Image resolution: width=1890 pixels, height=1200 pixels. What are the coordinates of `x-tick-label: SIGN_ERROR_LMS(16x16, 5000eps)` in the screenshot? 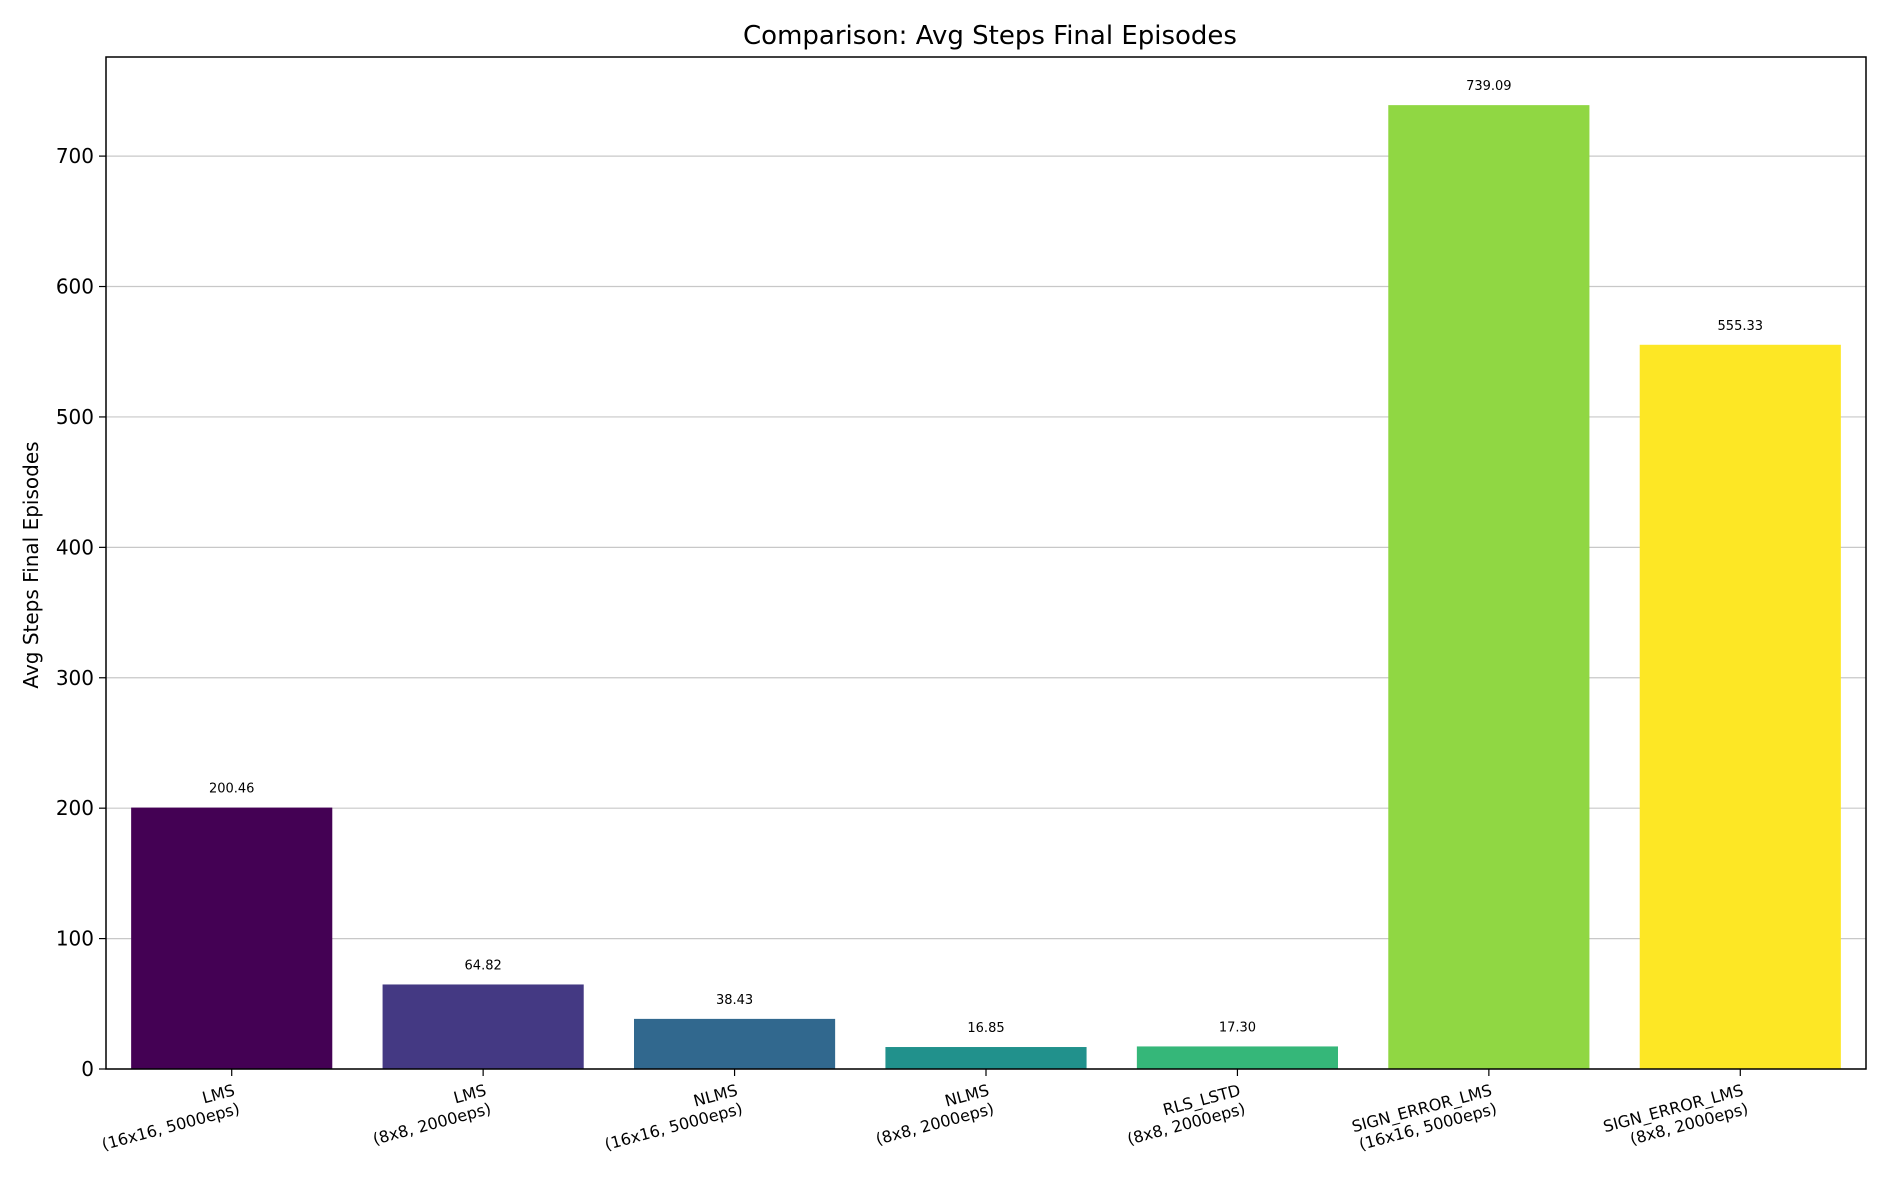 It's located at (1424, 1117).